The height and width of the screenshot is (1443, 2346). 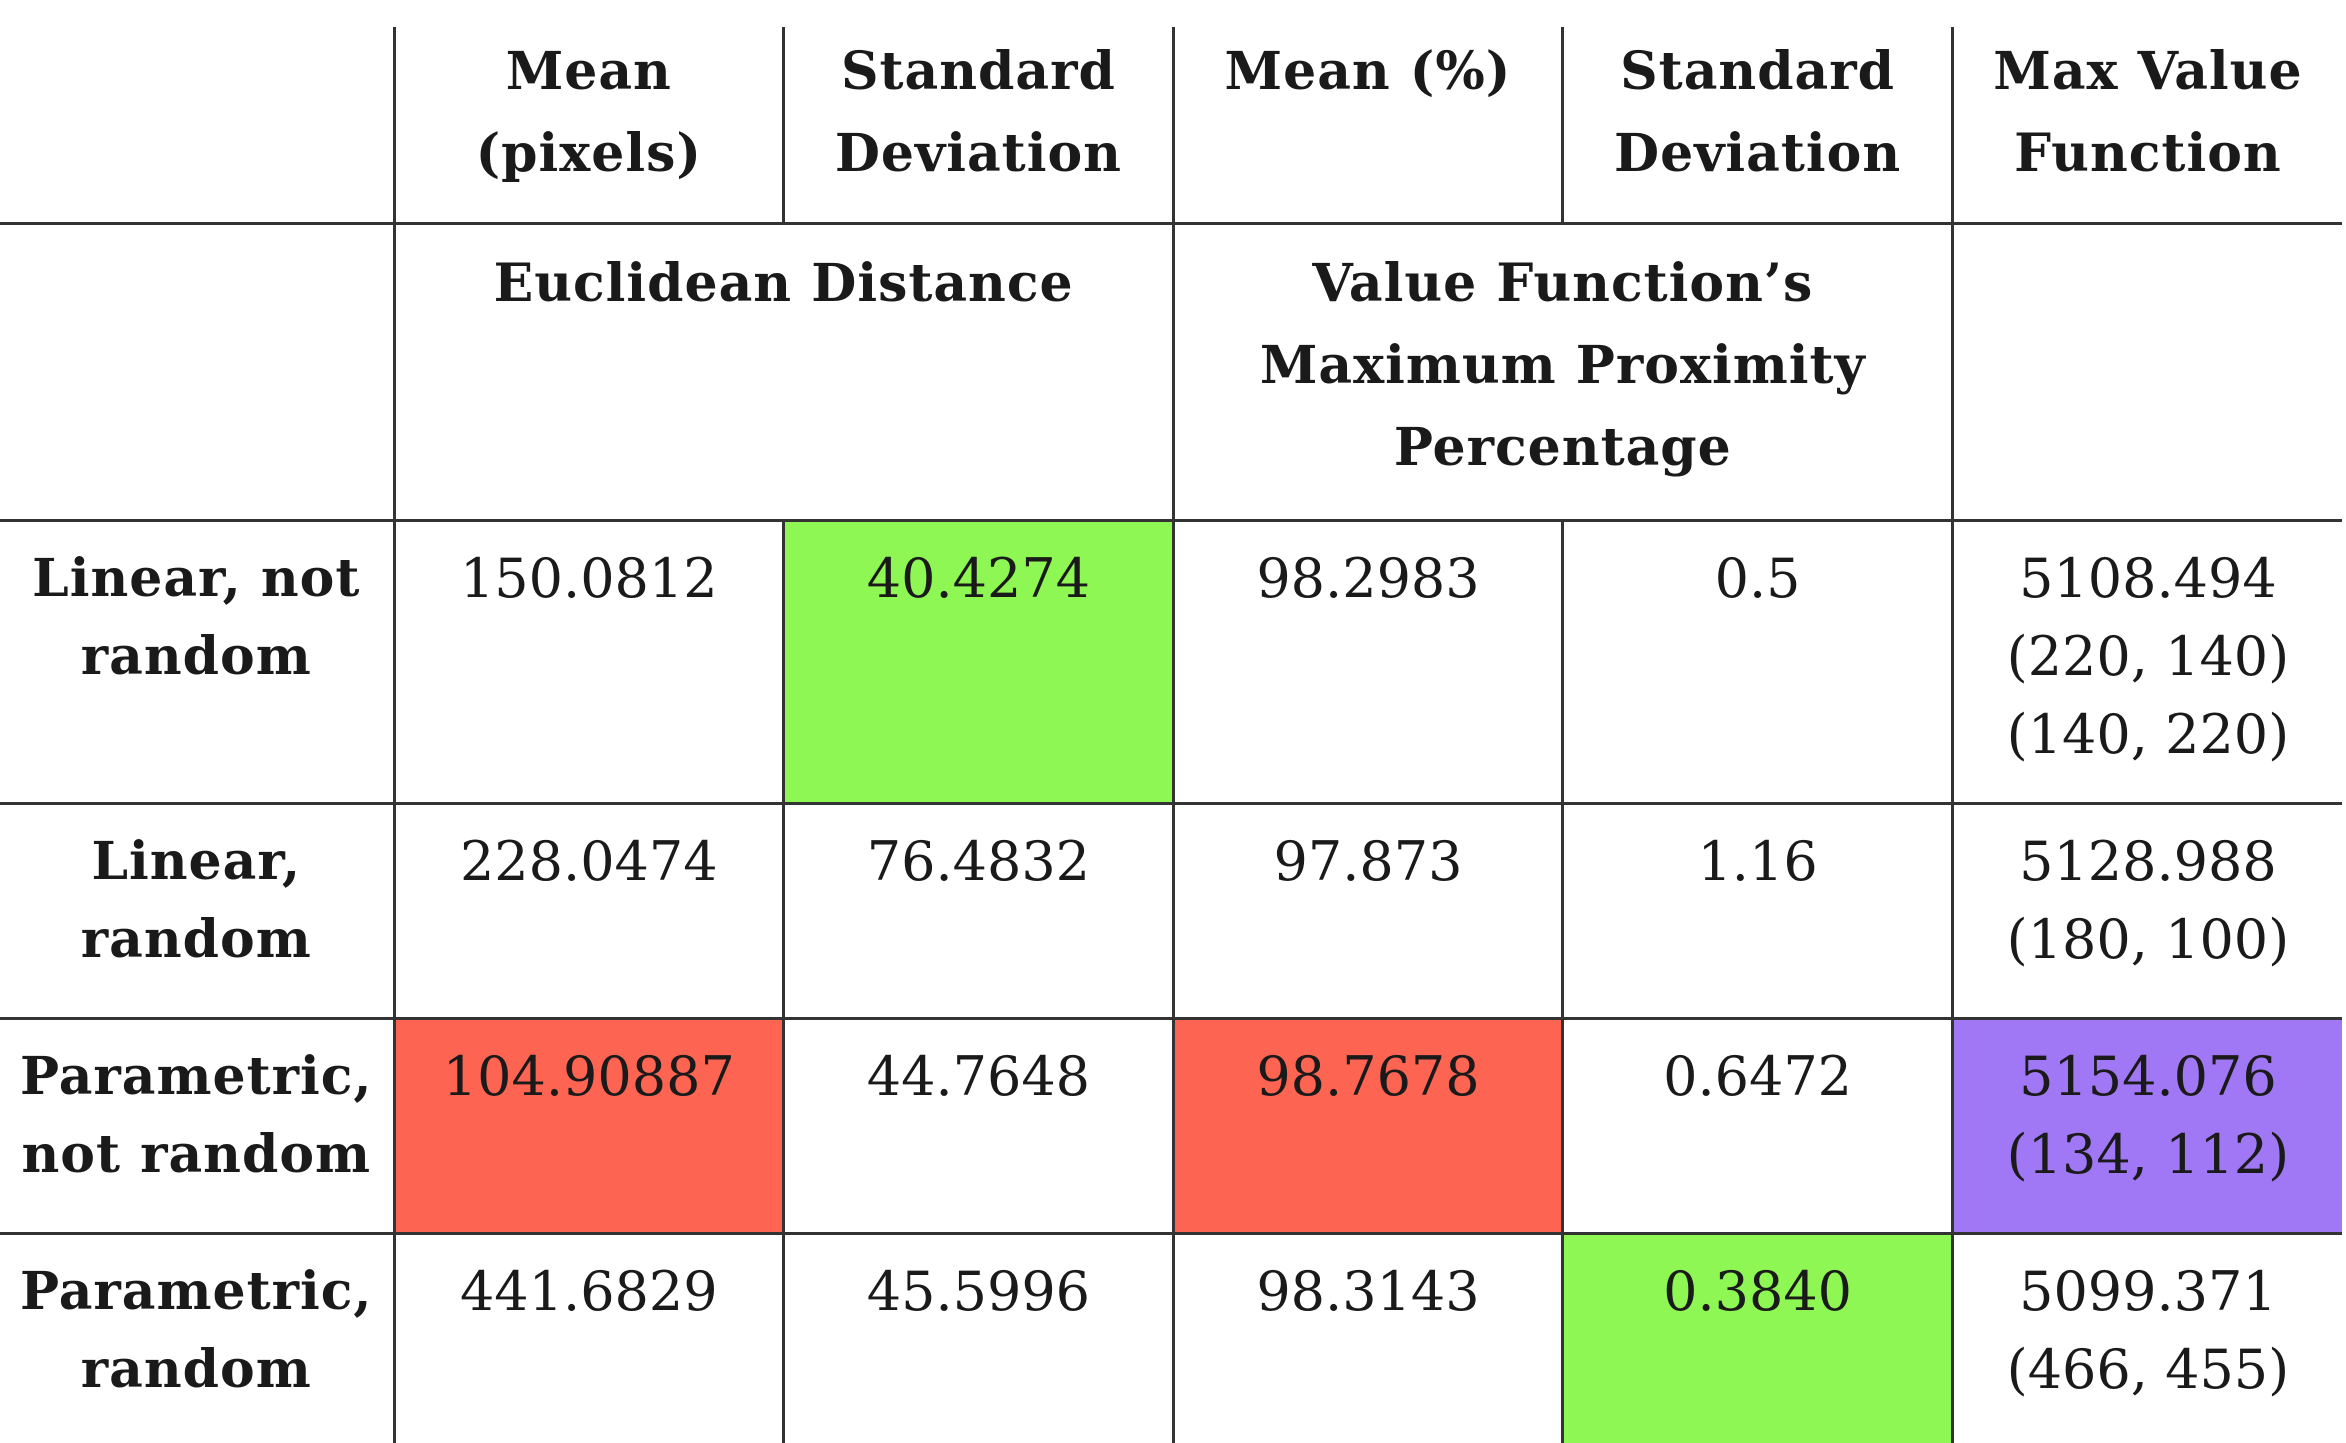 I want to click on group-empty-cell, so click(x=2147, y=372).